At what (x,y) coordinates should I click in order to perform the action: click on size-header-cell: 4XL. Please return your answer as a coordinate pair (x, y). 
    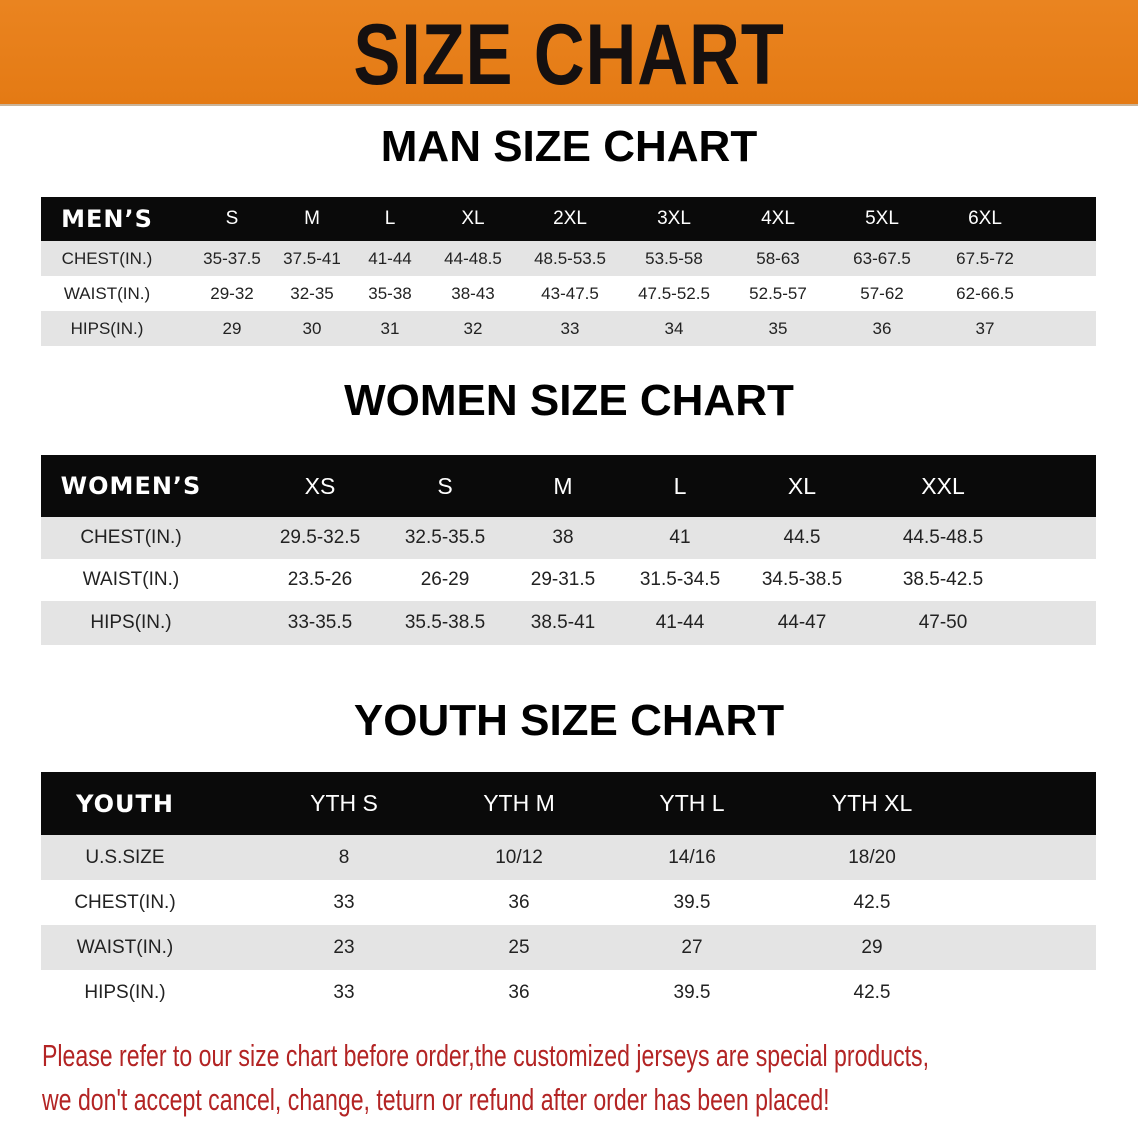
    Looking at the image, I should click on (778, 218).